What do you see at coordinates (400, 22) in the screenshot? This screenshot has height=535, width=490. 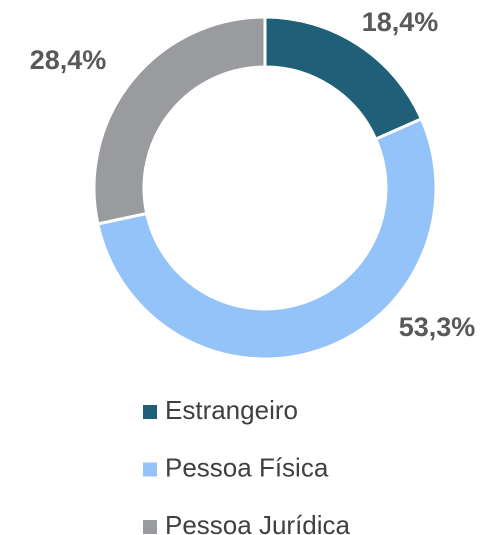 I see `data-label: 18,4%` at bounding box center [400, 22].